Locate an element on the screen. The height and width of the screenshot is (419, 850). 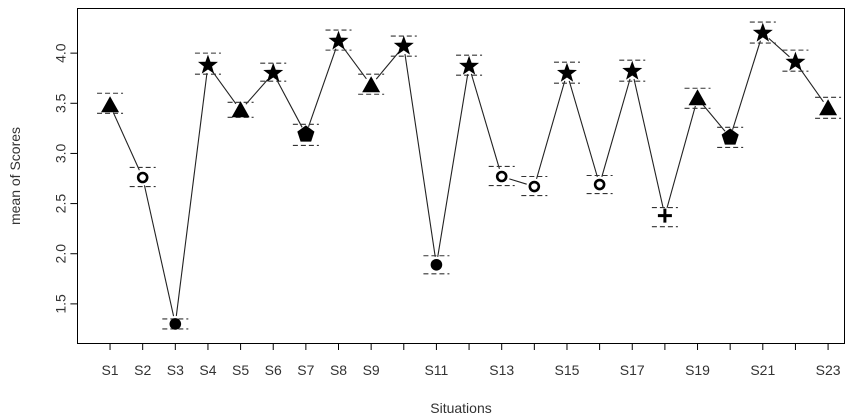
x-tick-label: S9 is located at coordinates (371, 370).